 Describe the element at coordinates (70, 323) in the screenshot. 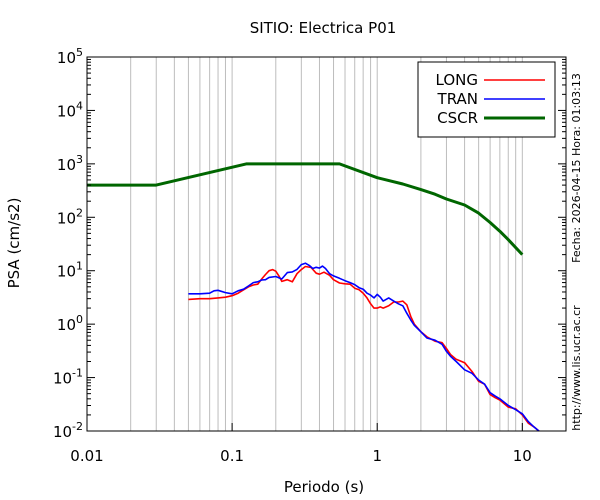

I see `y-tick-label: 10⁰` at that location.